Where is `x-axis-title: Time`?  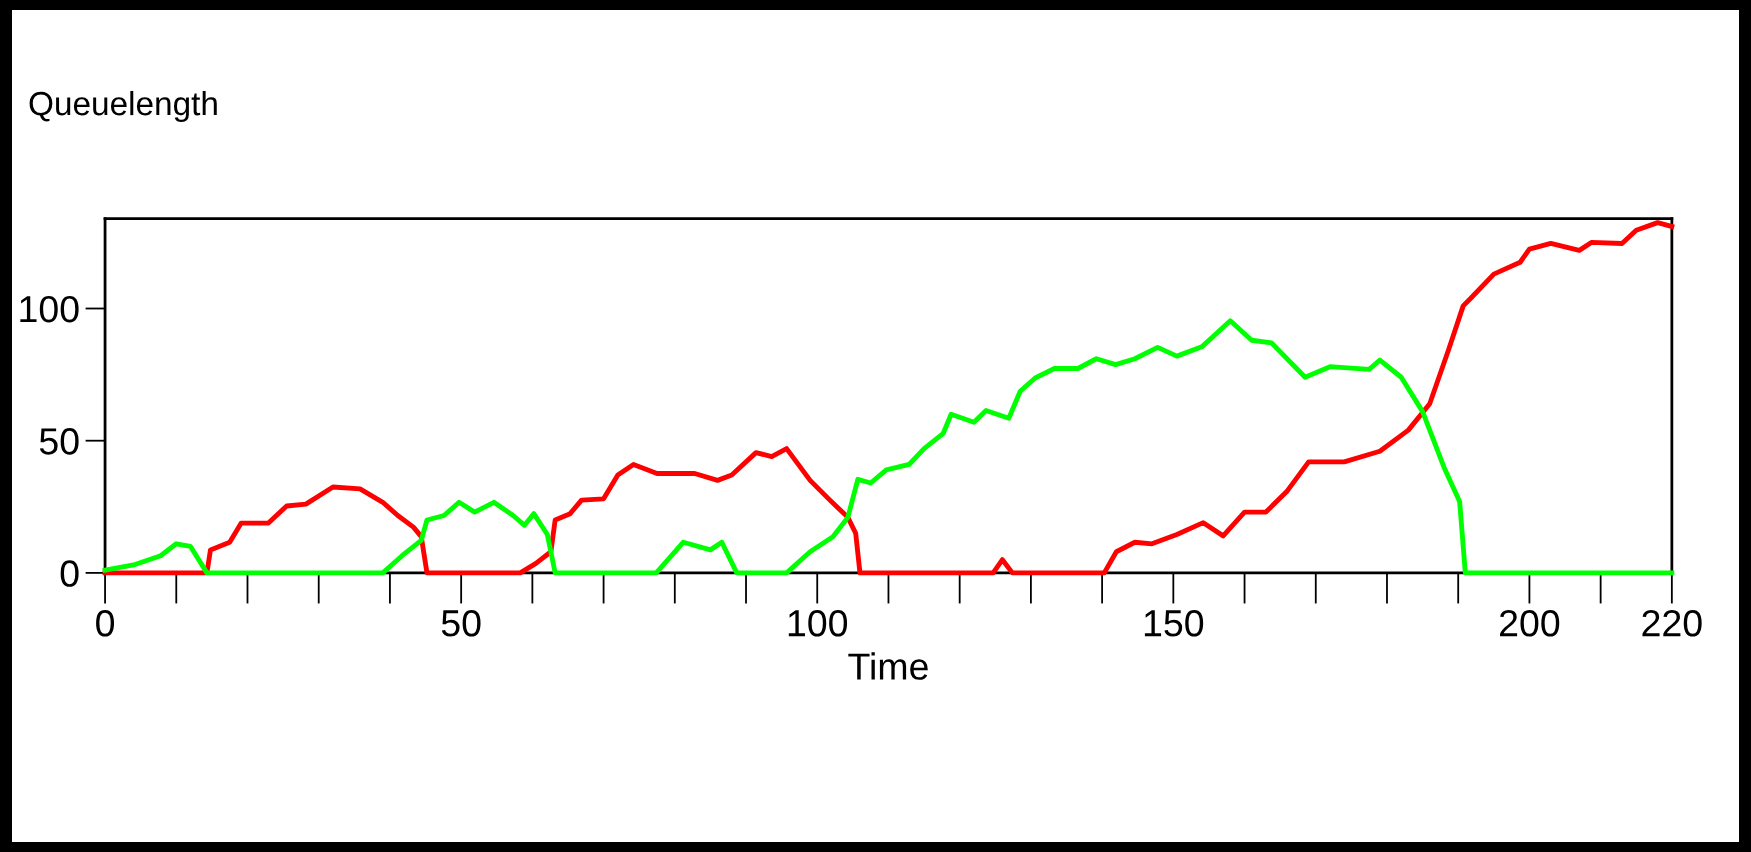 x-axis-title: Time is located at coordinates (888, 666).